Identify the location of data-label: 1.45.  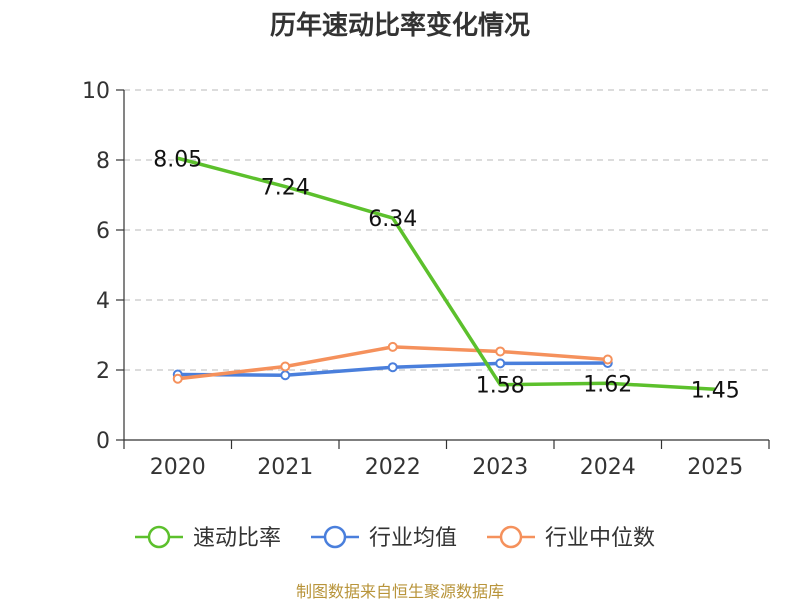
(715, 390).